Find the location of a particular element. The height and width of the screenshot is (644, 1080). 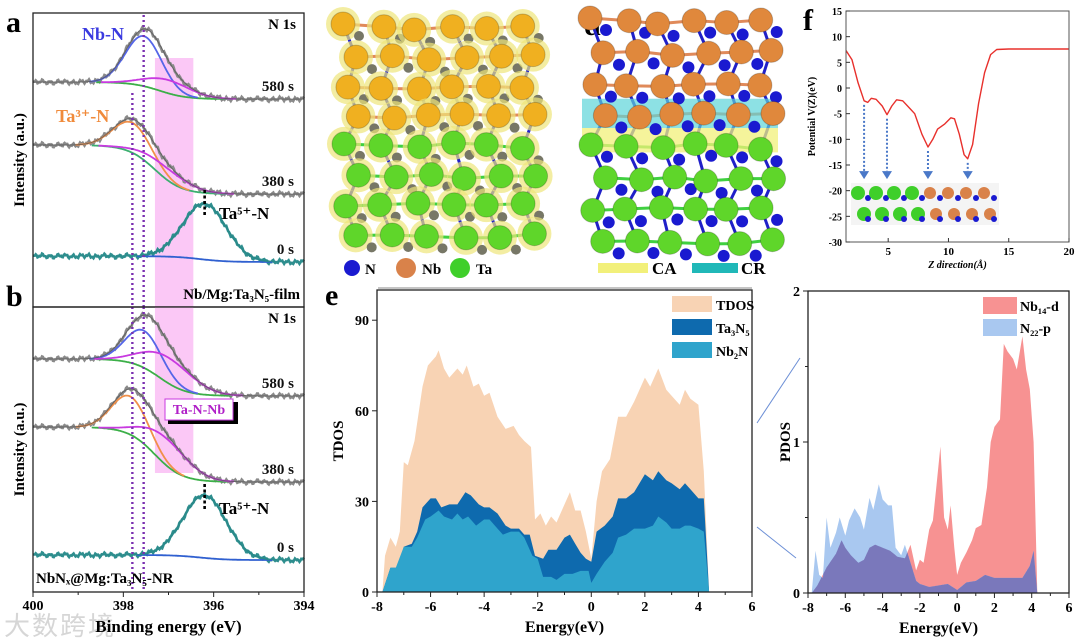

legend-label: N is located at coordinates (370, 270).